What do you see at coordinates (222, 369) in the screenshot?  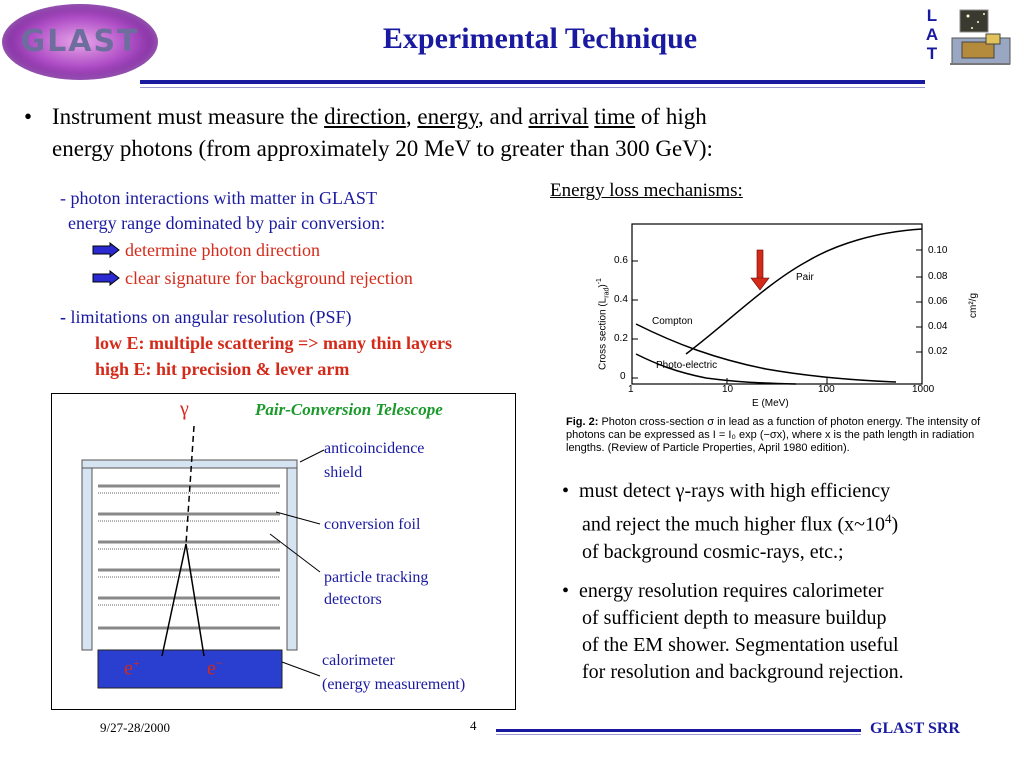 I see `high-energy-note: high E: hit precision & lever arm` at bounding box center [222, 369].